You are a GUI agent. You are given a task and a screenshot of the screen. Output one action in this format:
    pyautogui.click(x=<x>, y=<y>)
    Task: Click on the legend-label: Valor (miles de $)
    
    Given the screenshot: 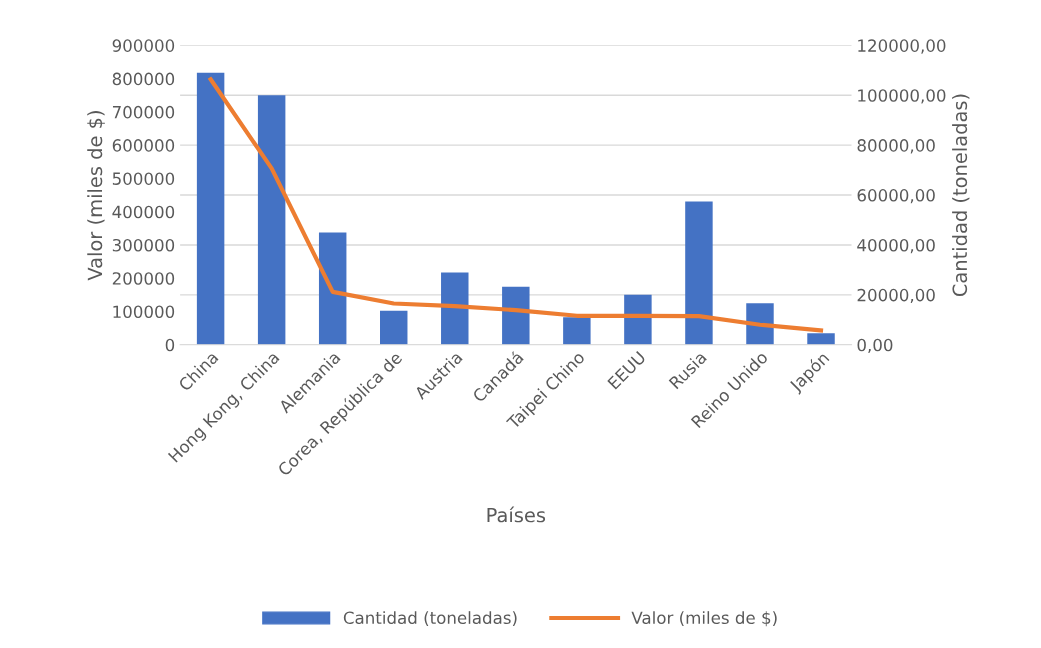 What is the action you would take?
    pyautogui.click(x=704, y=619)
    